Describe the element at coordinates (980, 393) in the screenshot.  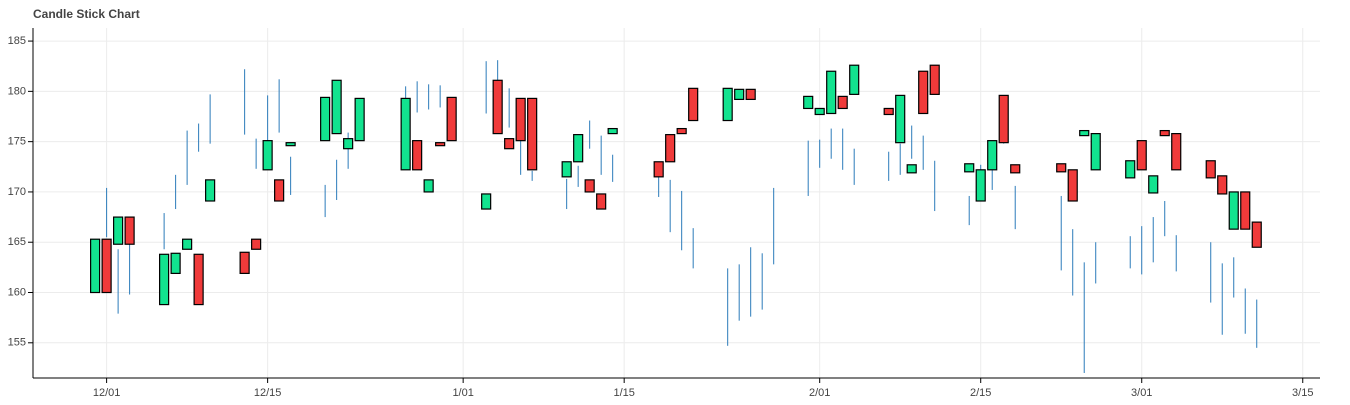
I see `x-tick-label: 2/15` at that location.